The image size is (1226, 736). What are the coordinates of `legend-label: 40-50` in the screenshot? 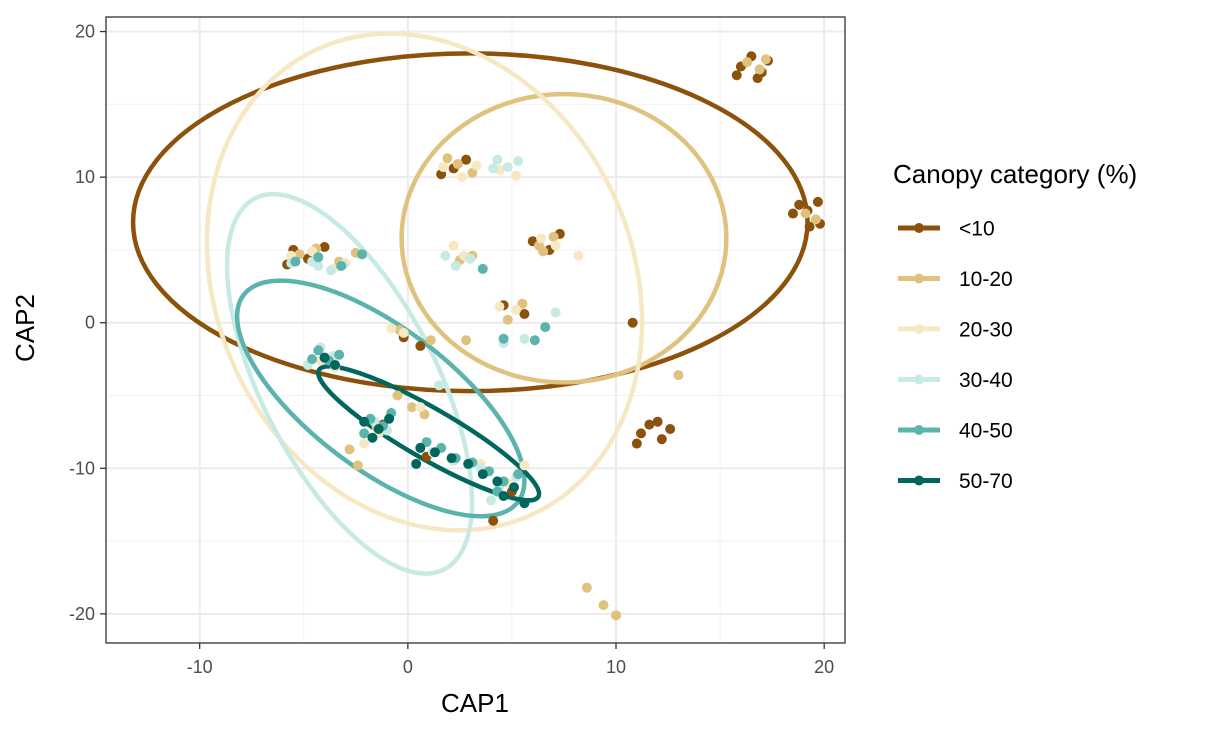 It's located at (986, 431).